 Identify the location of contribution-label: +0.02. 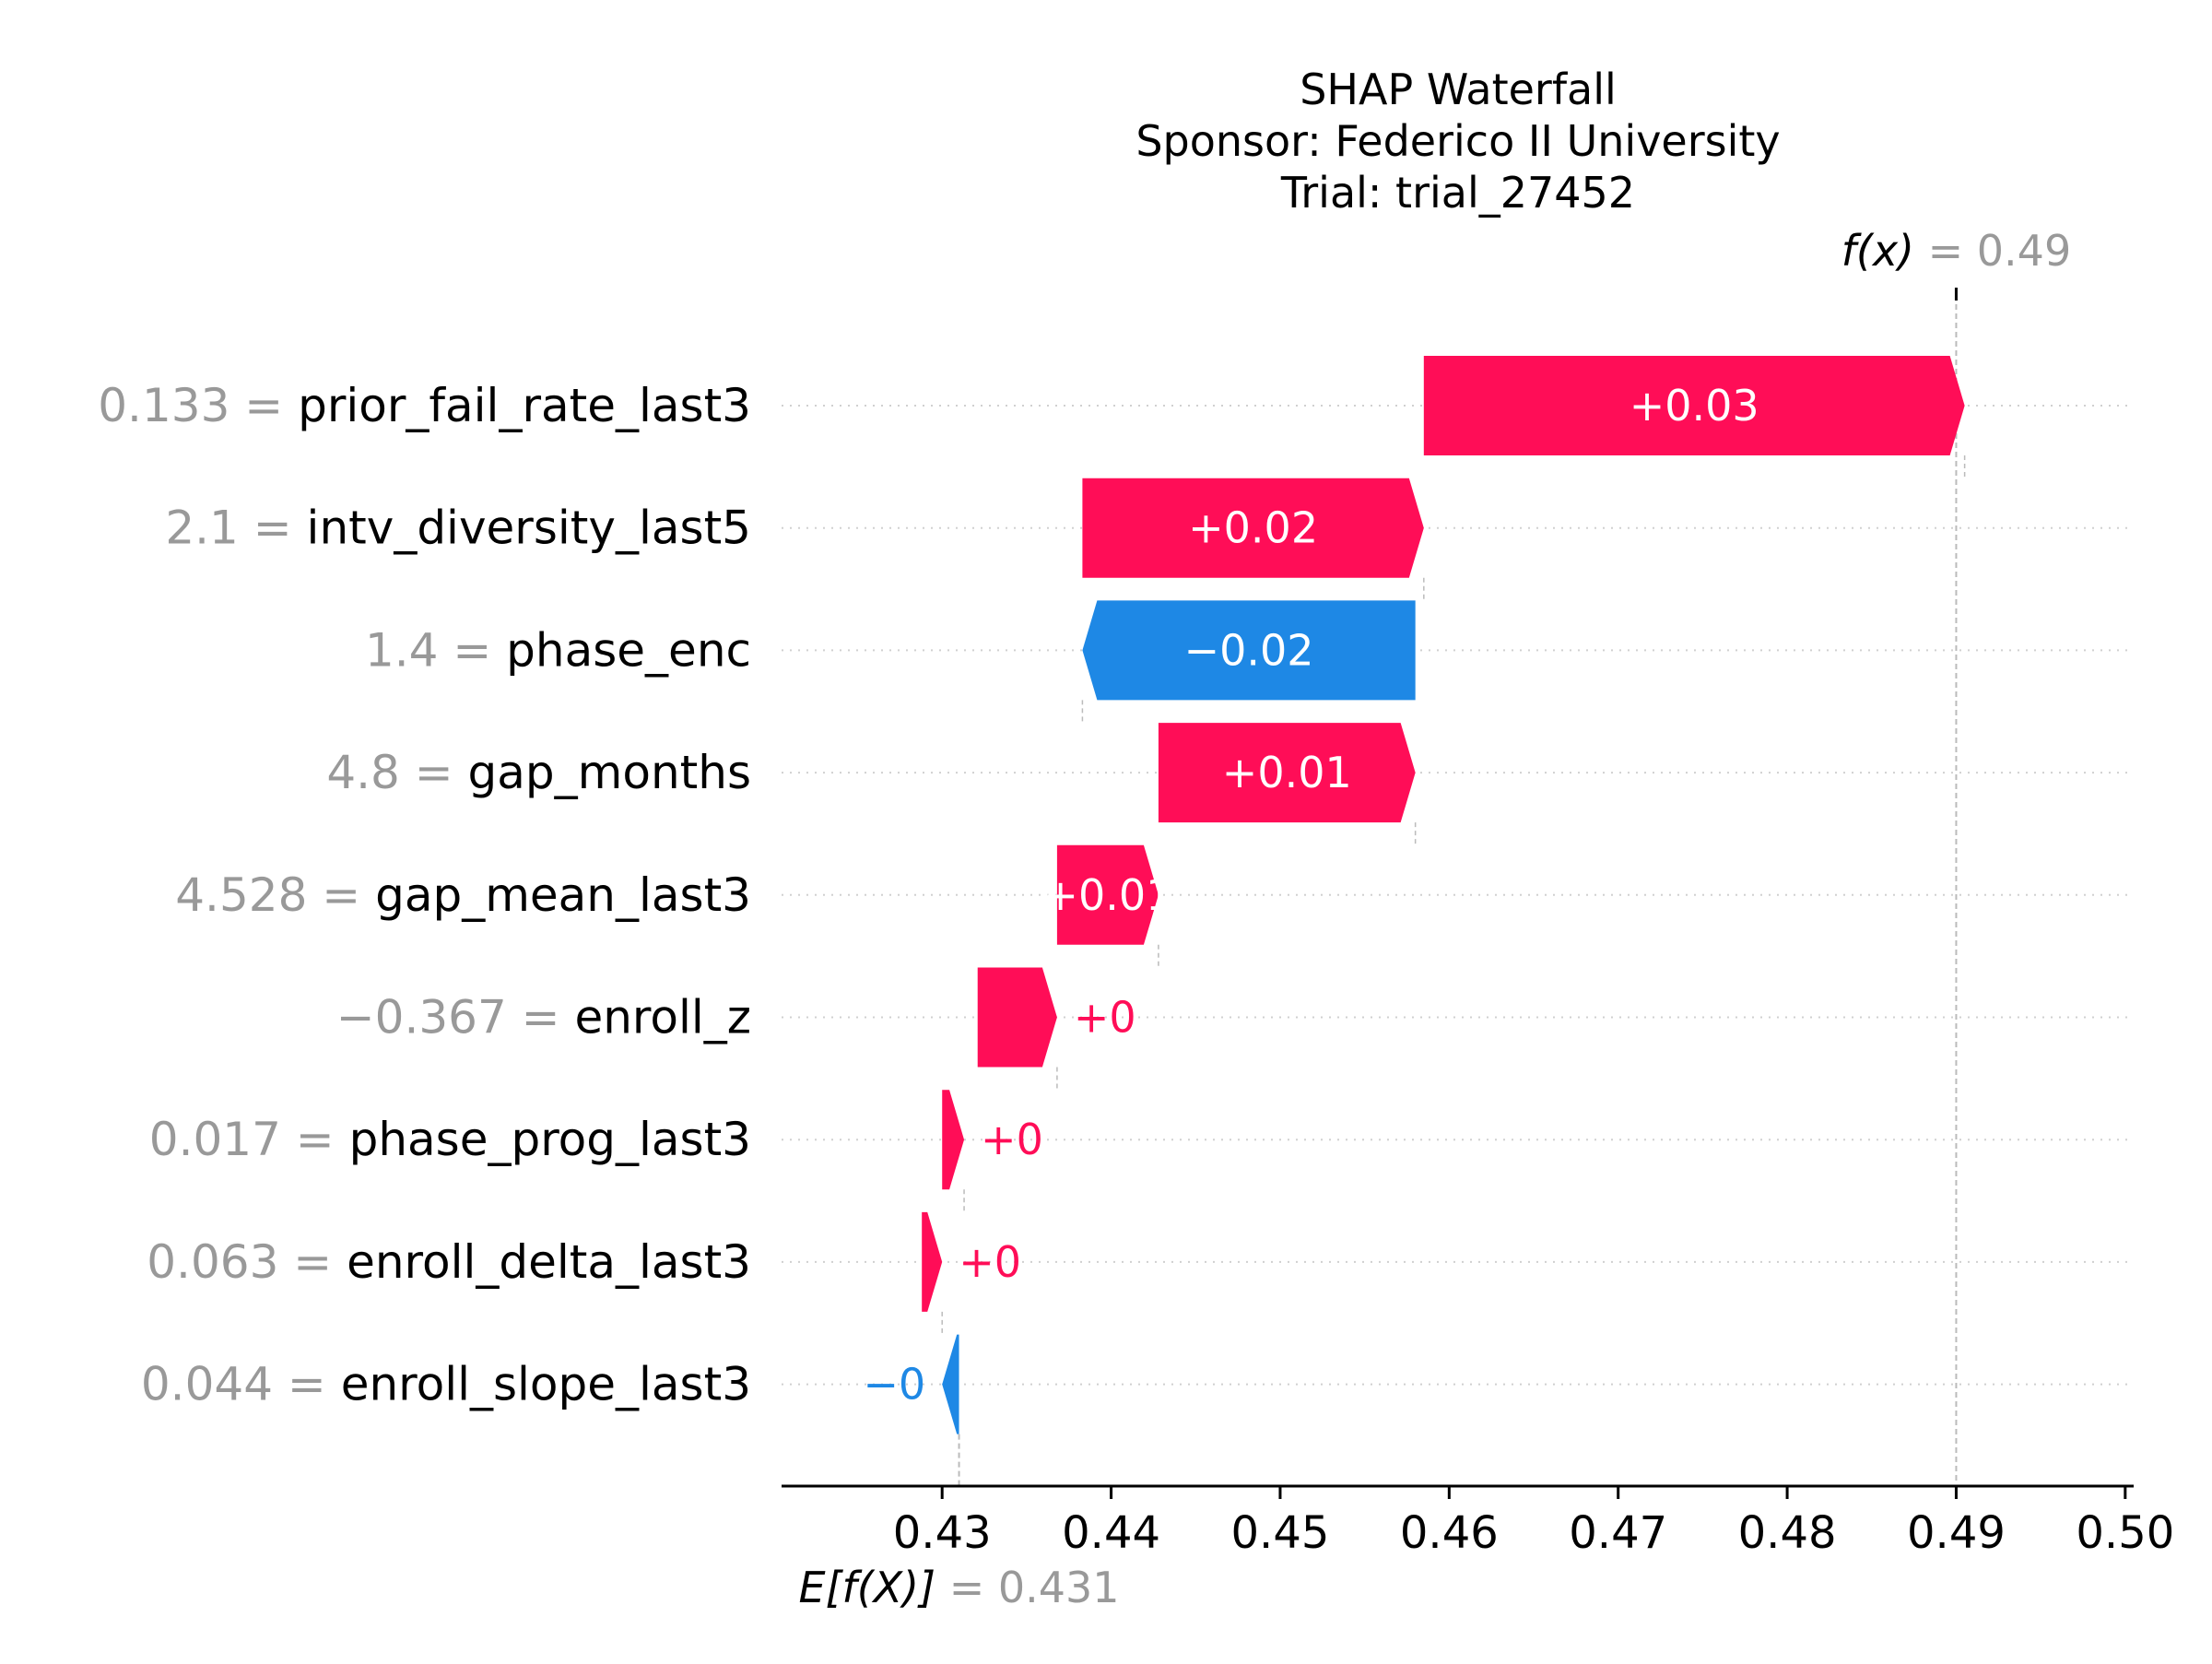
(1253, 528).